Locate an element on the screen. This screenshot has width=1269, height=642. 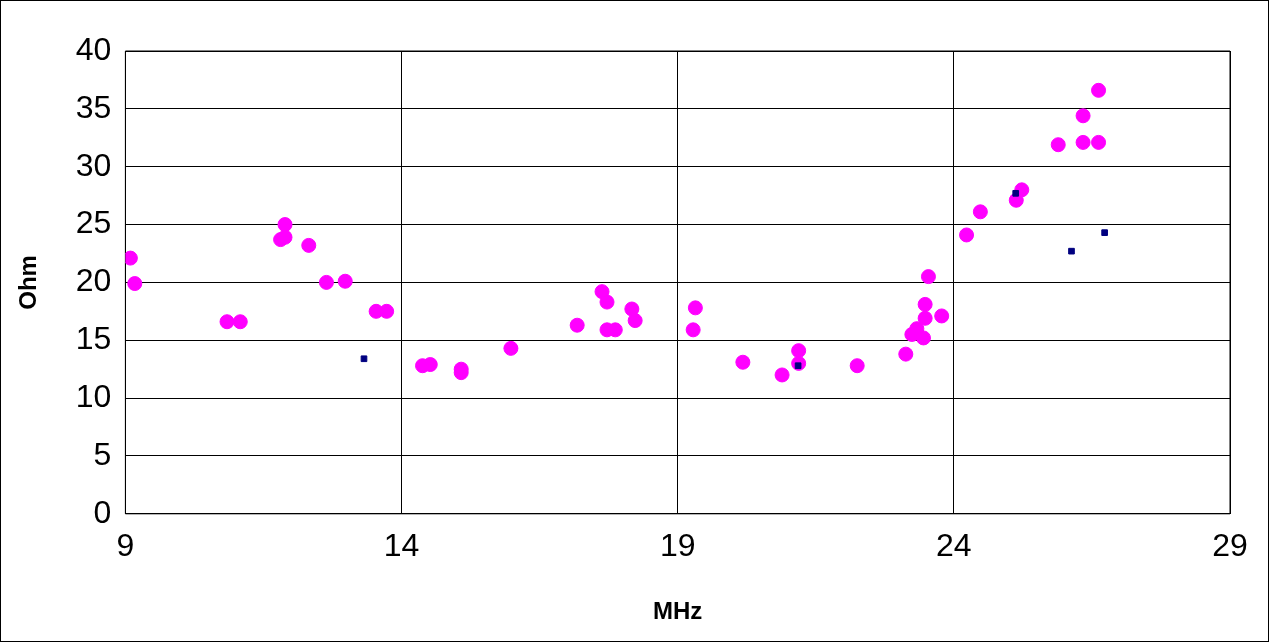
y-tick-label: 0 is located at coordinates (102, 511).